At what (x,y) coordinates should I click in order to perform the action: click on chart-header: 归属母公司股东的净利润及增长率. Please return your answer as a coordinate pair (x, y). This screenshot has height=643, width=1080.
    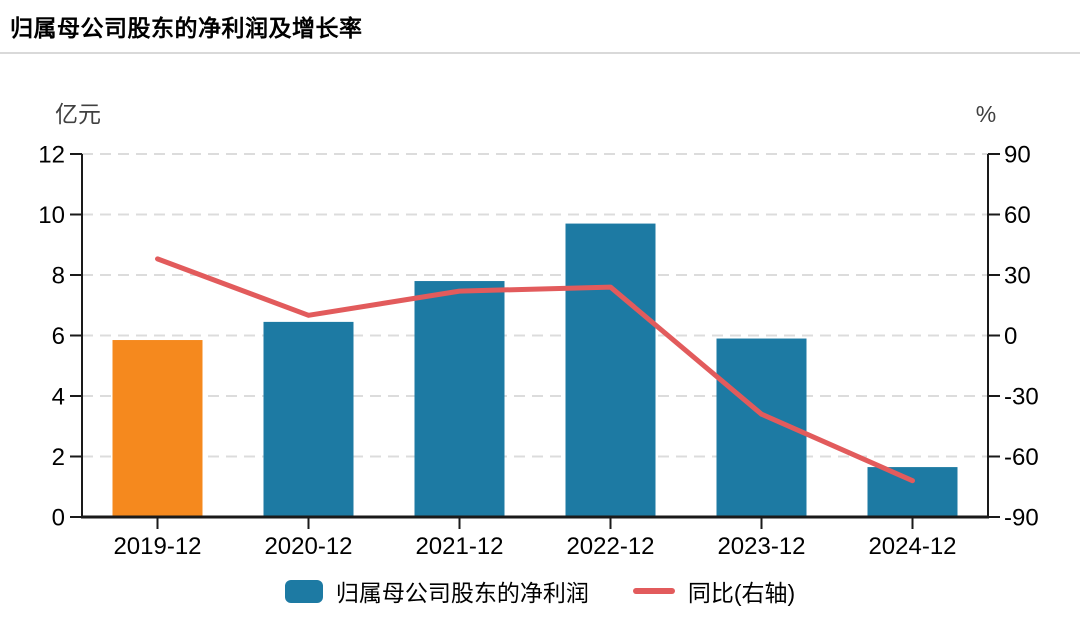
    Looking at the image, I should click on (540, 27).